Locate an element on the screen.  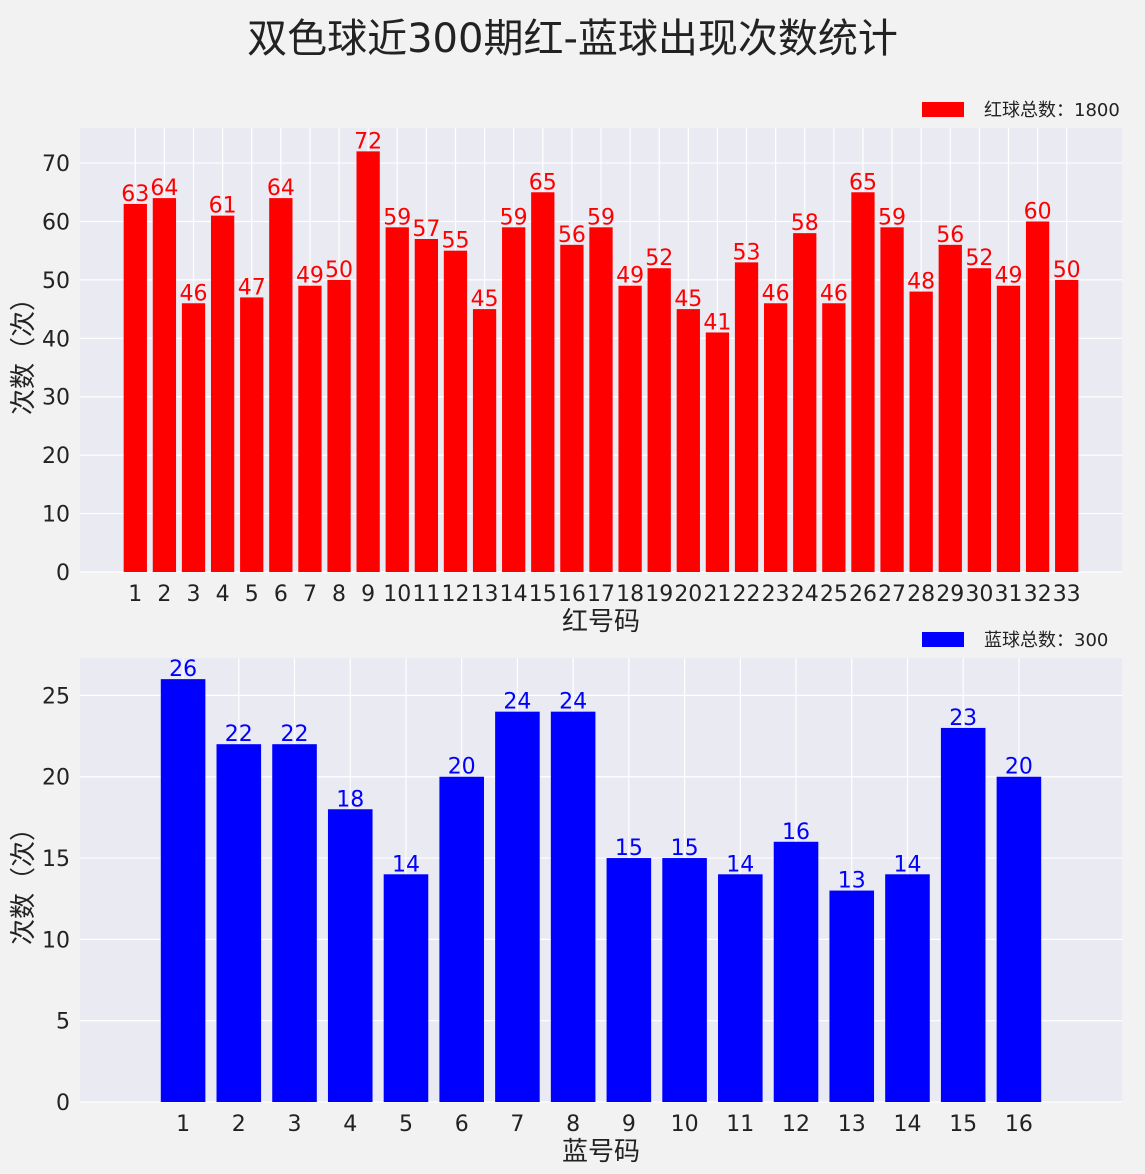
red-y-tick-label: 60 is located at coordinates (56, 222).